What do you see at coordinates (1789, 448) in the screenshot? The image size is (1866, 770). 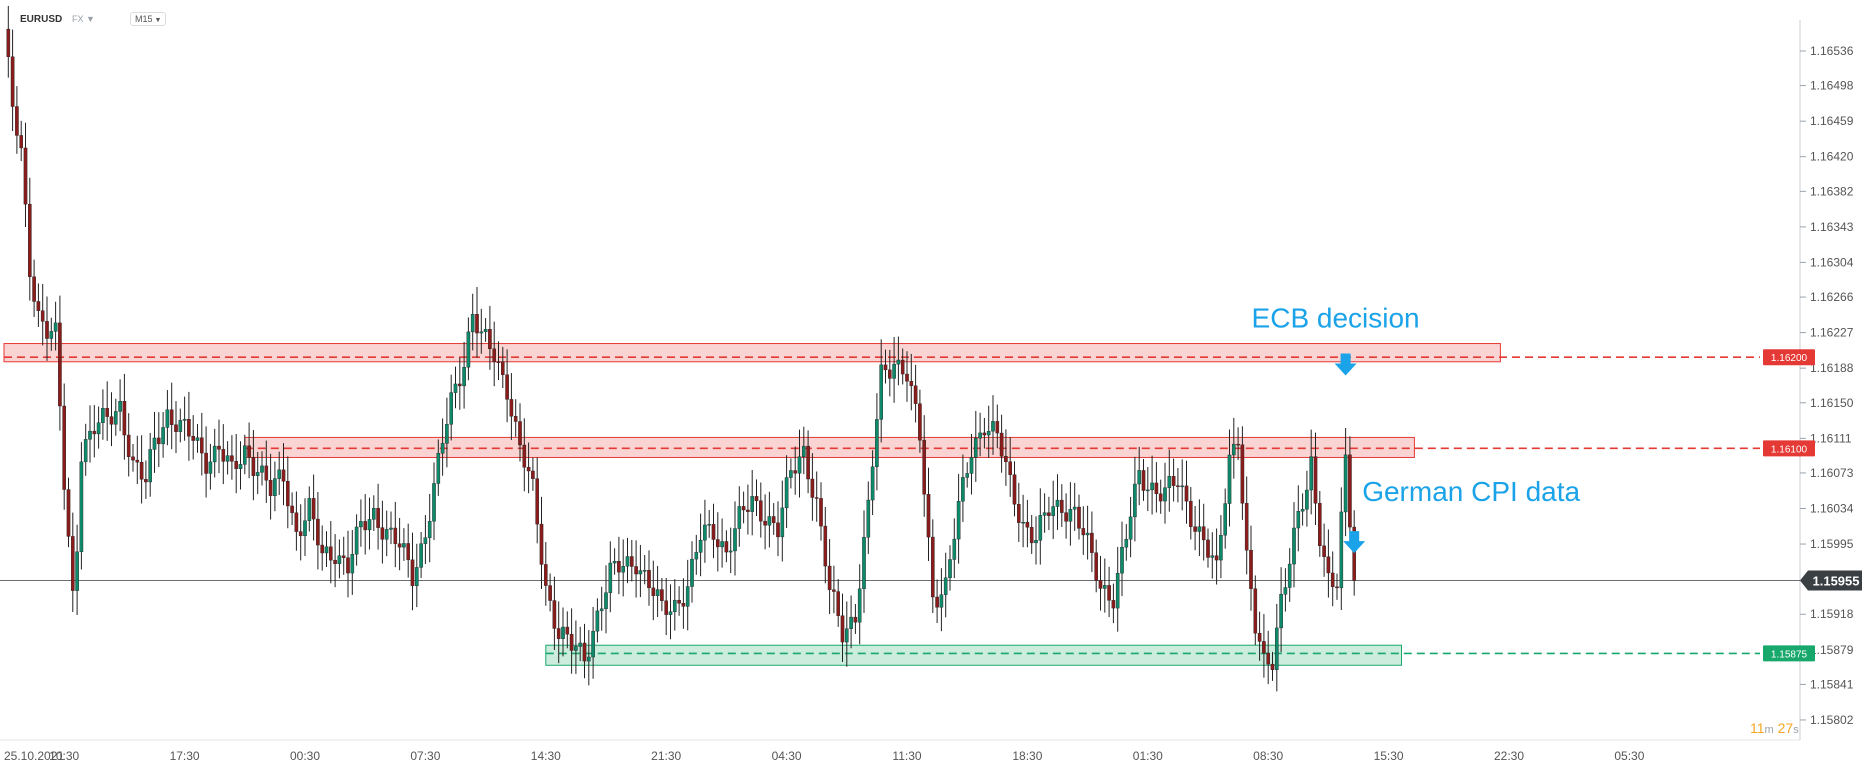 I see `level-price-tag` at bounding box center [1789, 448].